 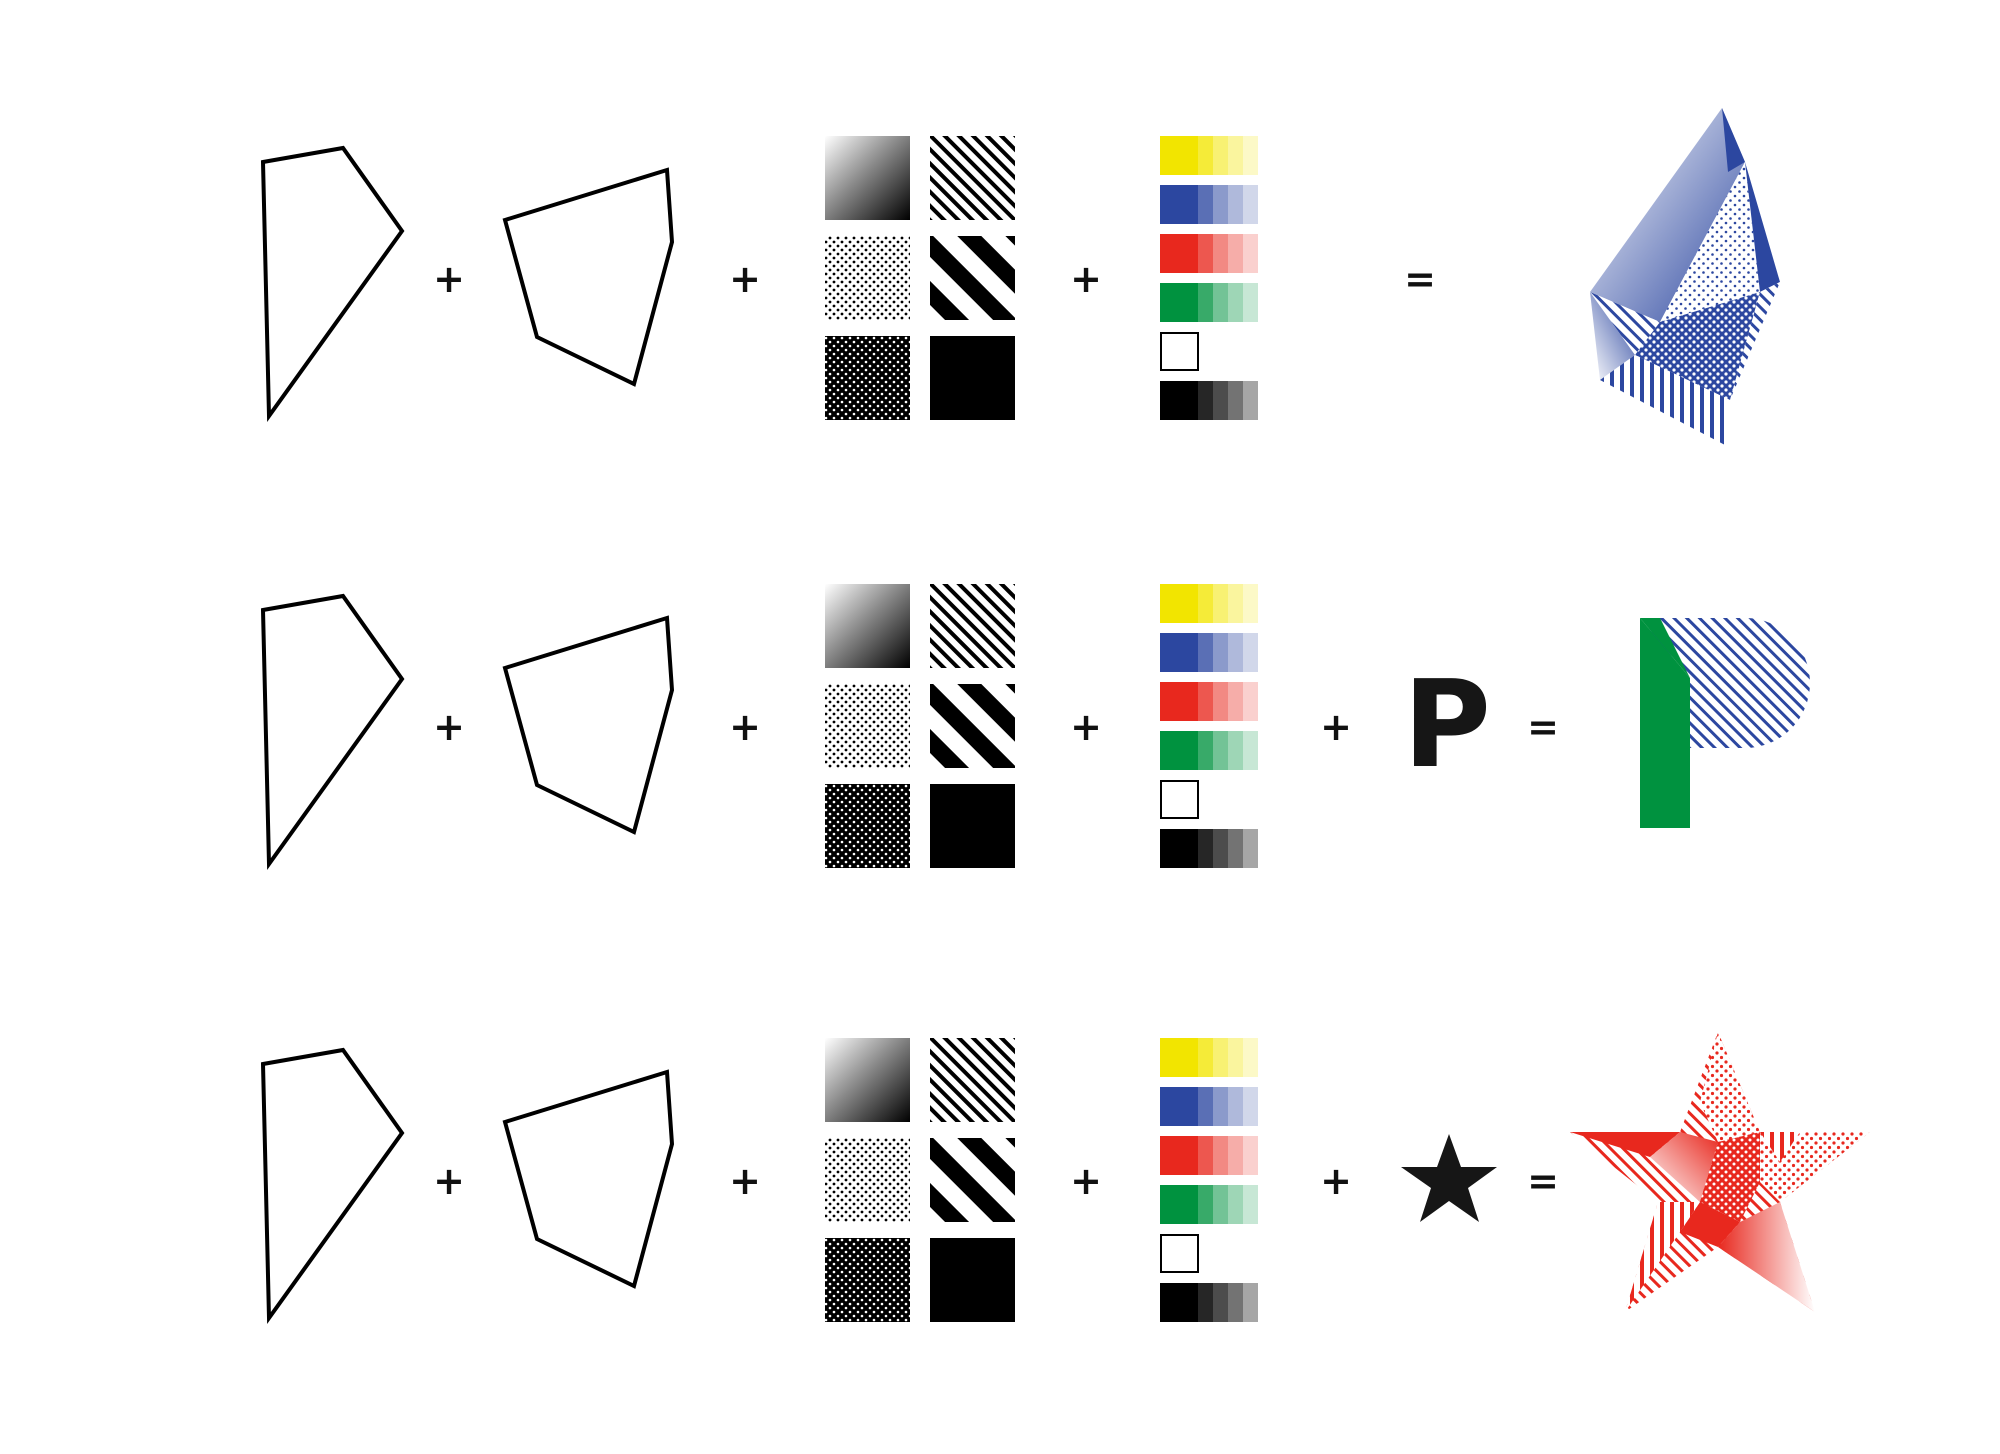 I want to click on result-star-shape, so click(x=1720, y=1172).